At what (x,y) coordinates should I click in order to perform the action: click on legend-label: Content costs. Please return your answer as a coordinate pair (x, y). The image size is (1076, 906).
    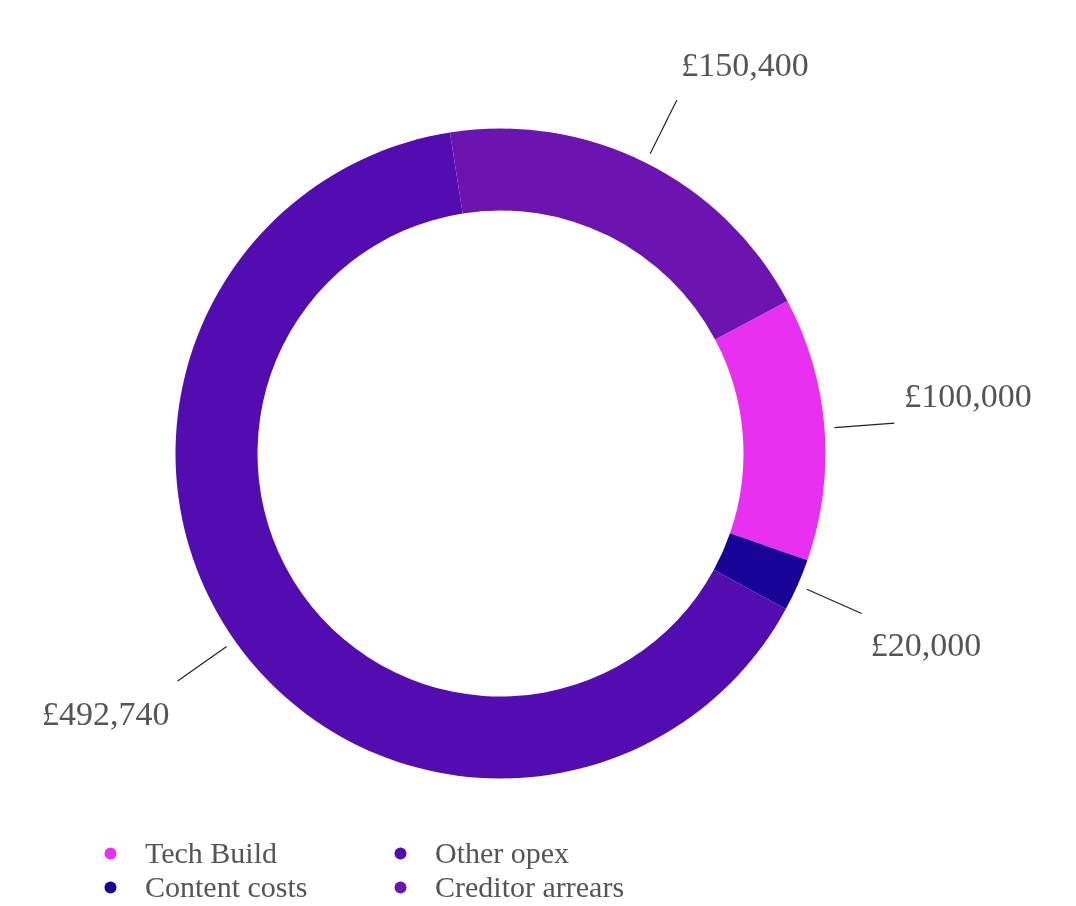
    Looking at the image, I should click on (227, 887).